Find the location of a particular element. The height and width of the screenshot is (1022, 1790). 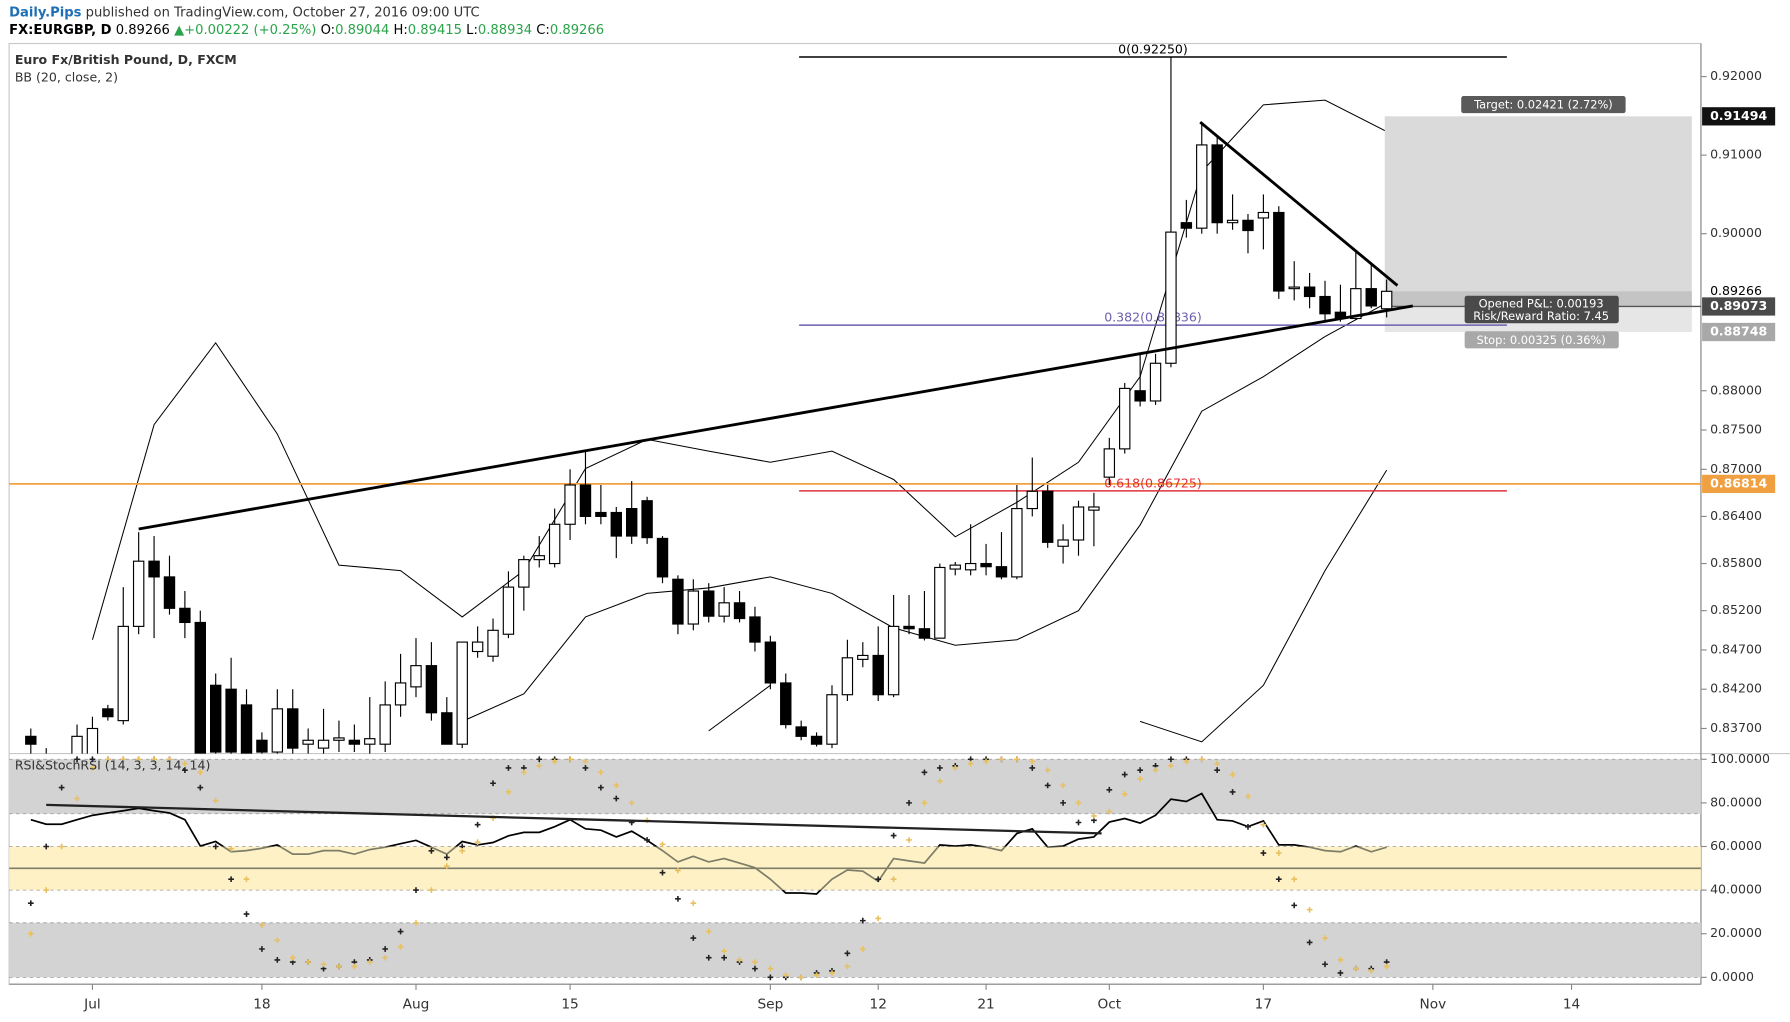

x-tick-label: 15 is located at coordinates (569, 1005).